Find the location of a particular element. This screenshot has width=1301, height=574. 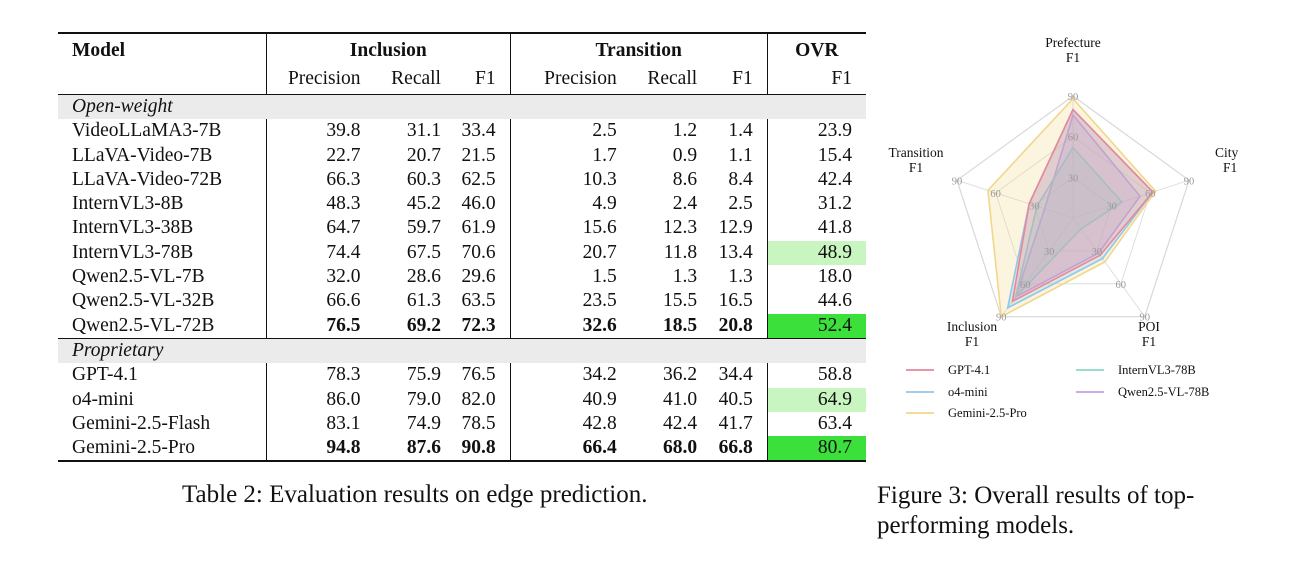

model-name: InternVL3-38B is located at coordinates (133, 228).